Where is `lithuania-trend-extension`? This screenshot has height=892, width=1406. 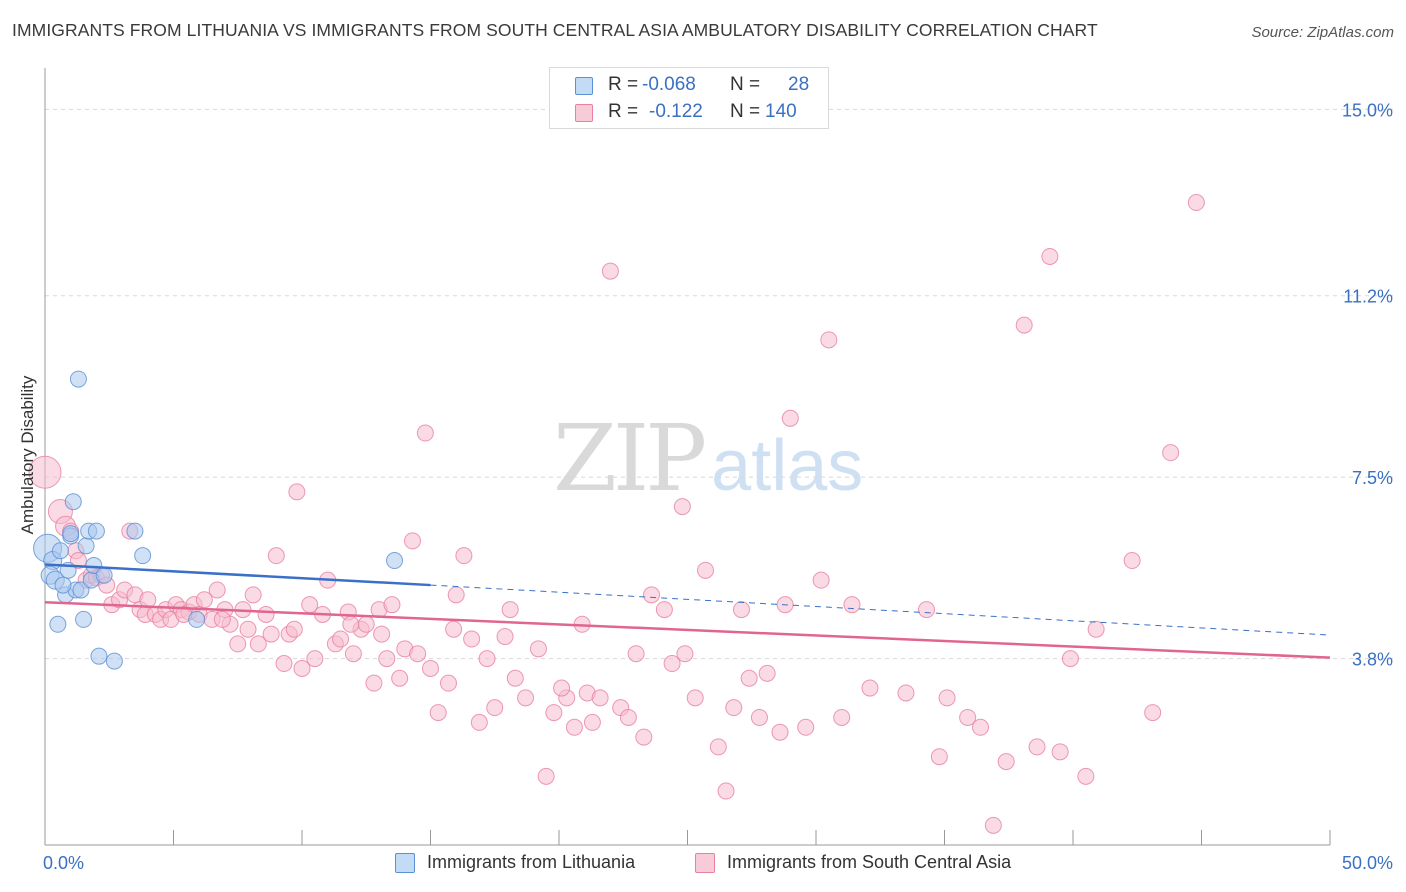 lithuania-trend-extension is located at coordinates (880, 610).